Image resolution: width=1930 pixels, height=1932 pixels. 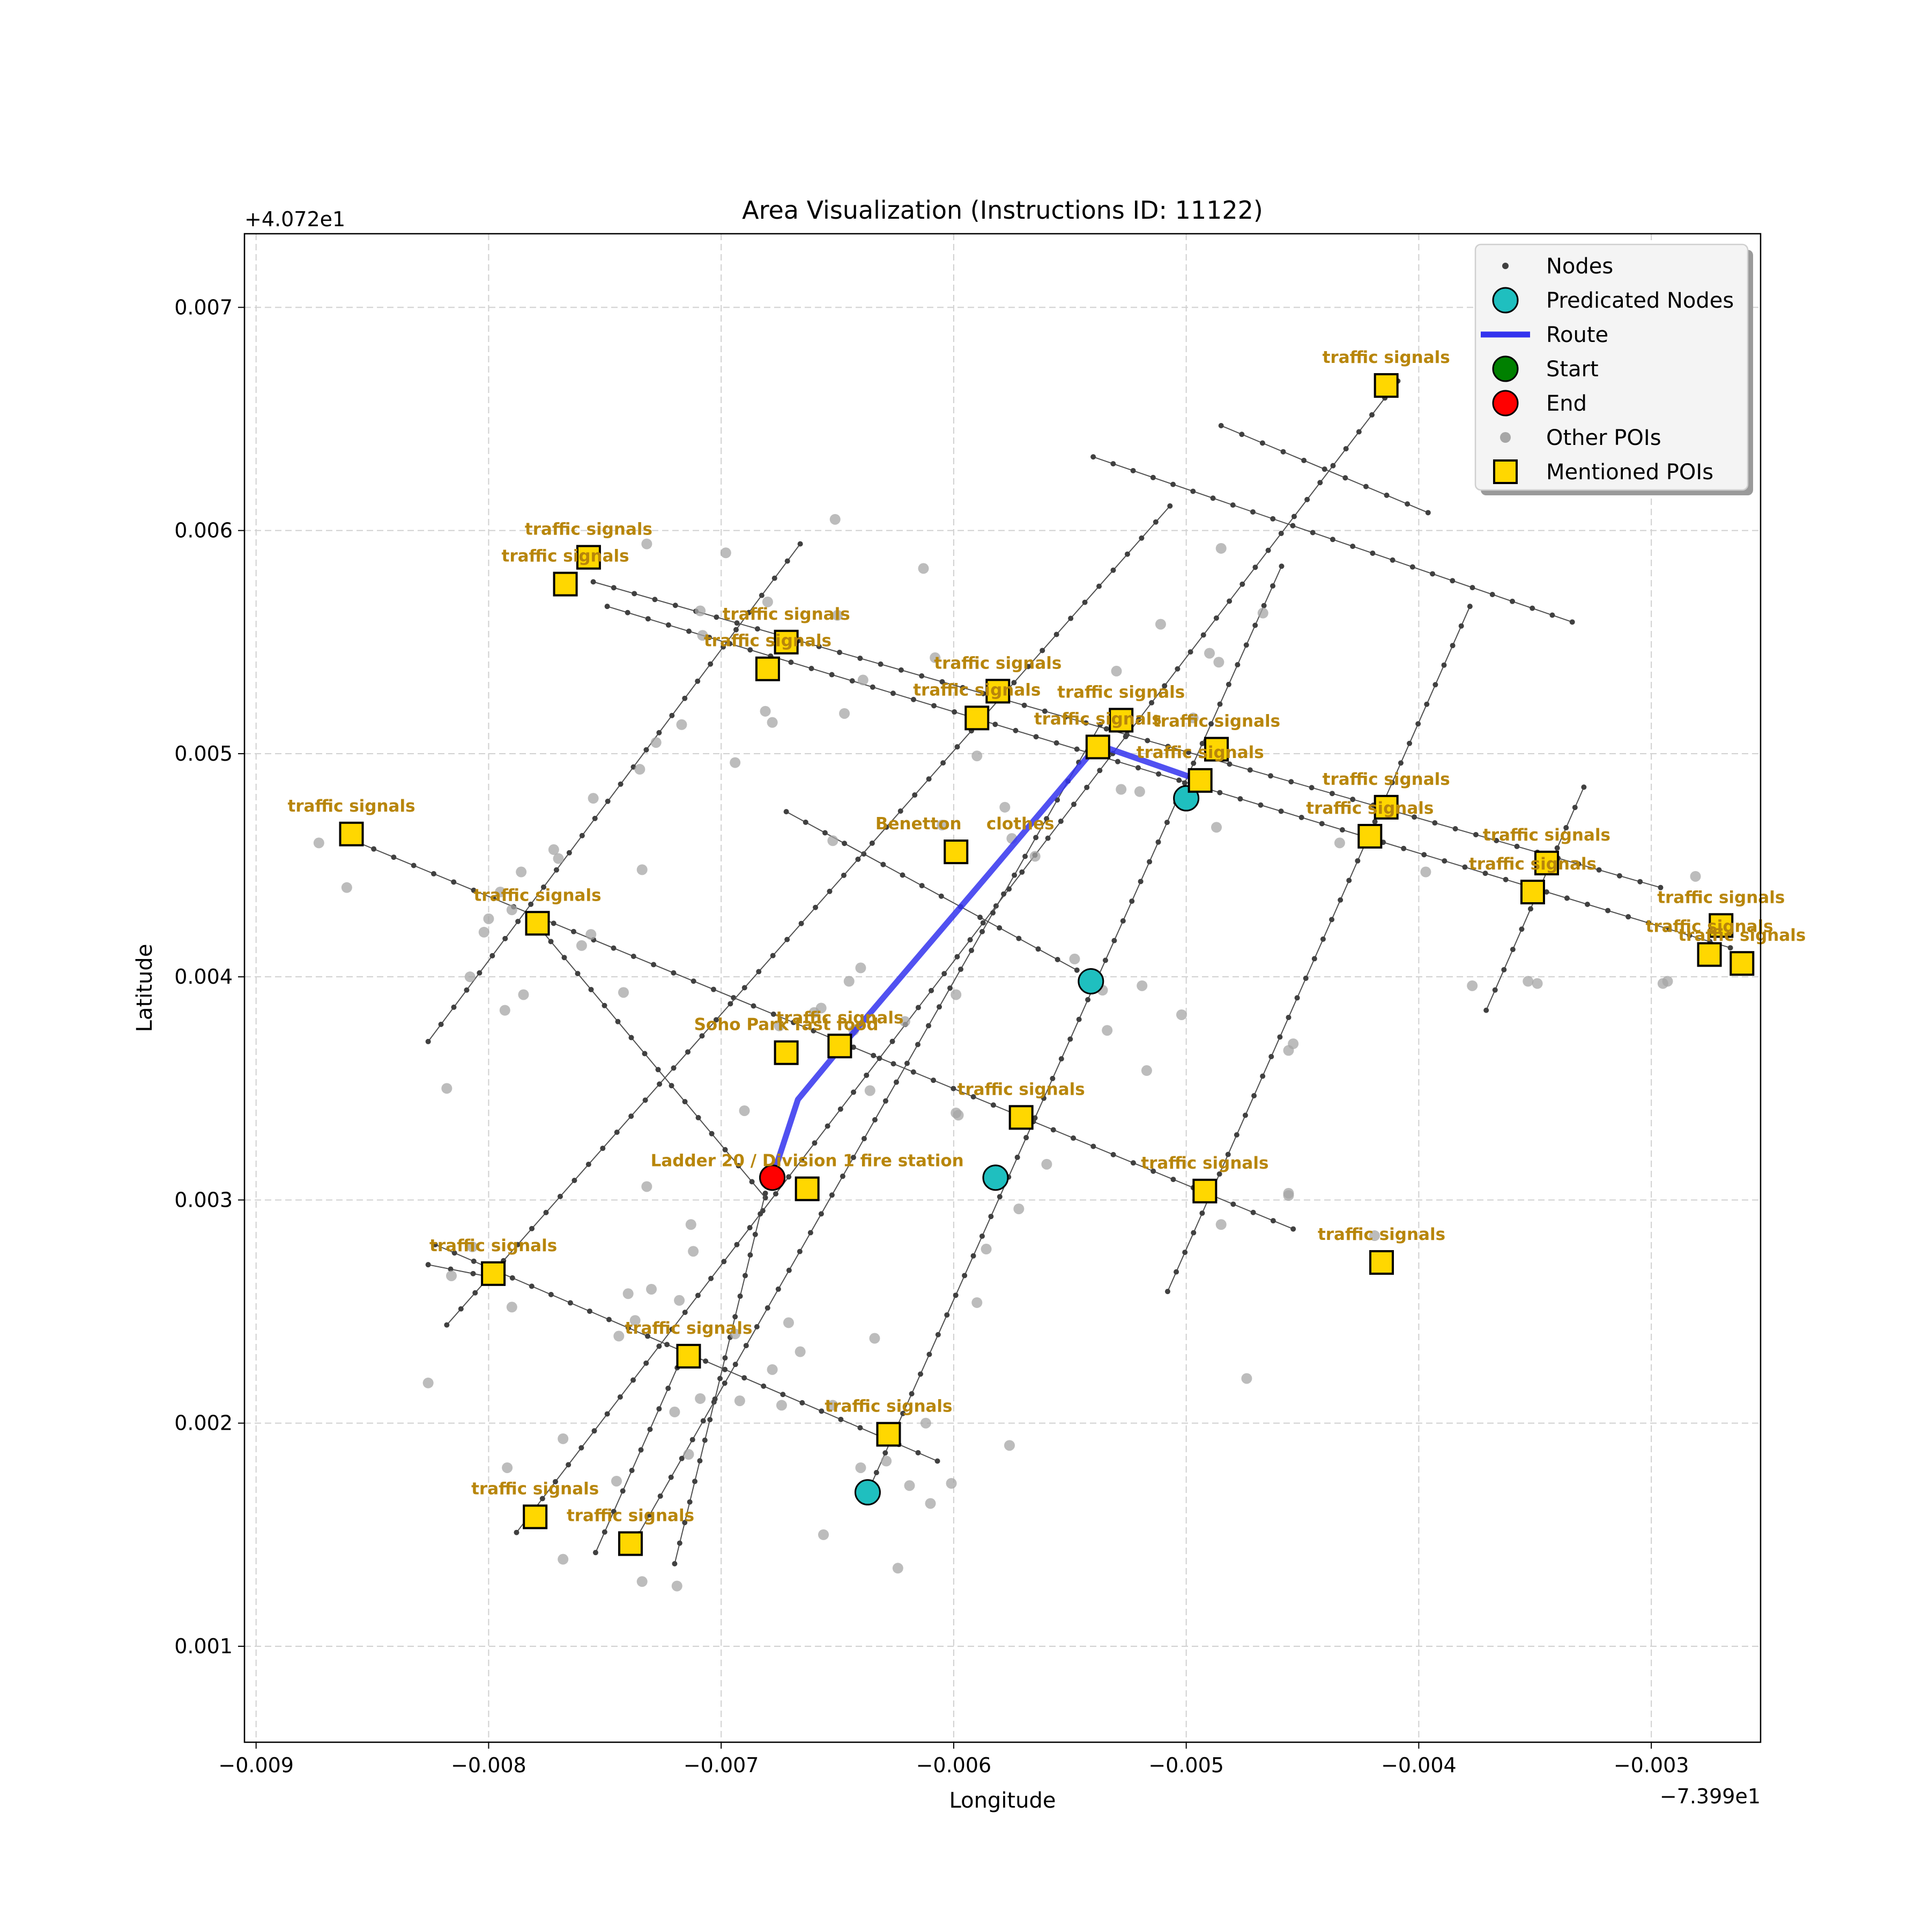 I want to click on legend-route-label: Route, so click(x=1577, y=335).